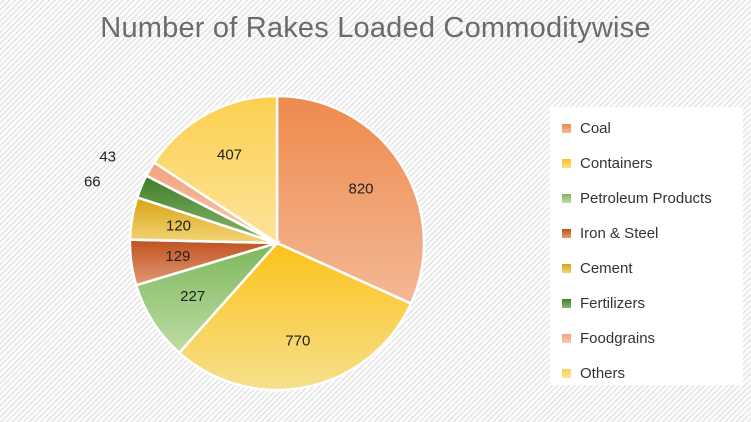 The width and height of the screenshot is (751, 422). I want to click on data-label-petroleum-products: 227, so click(192, 296).